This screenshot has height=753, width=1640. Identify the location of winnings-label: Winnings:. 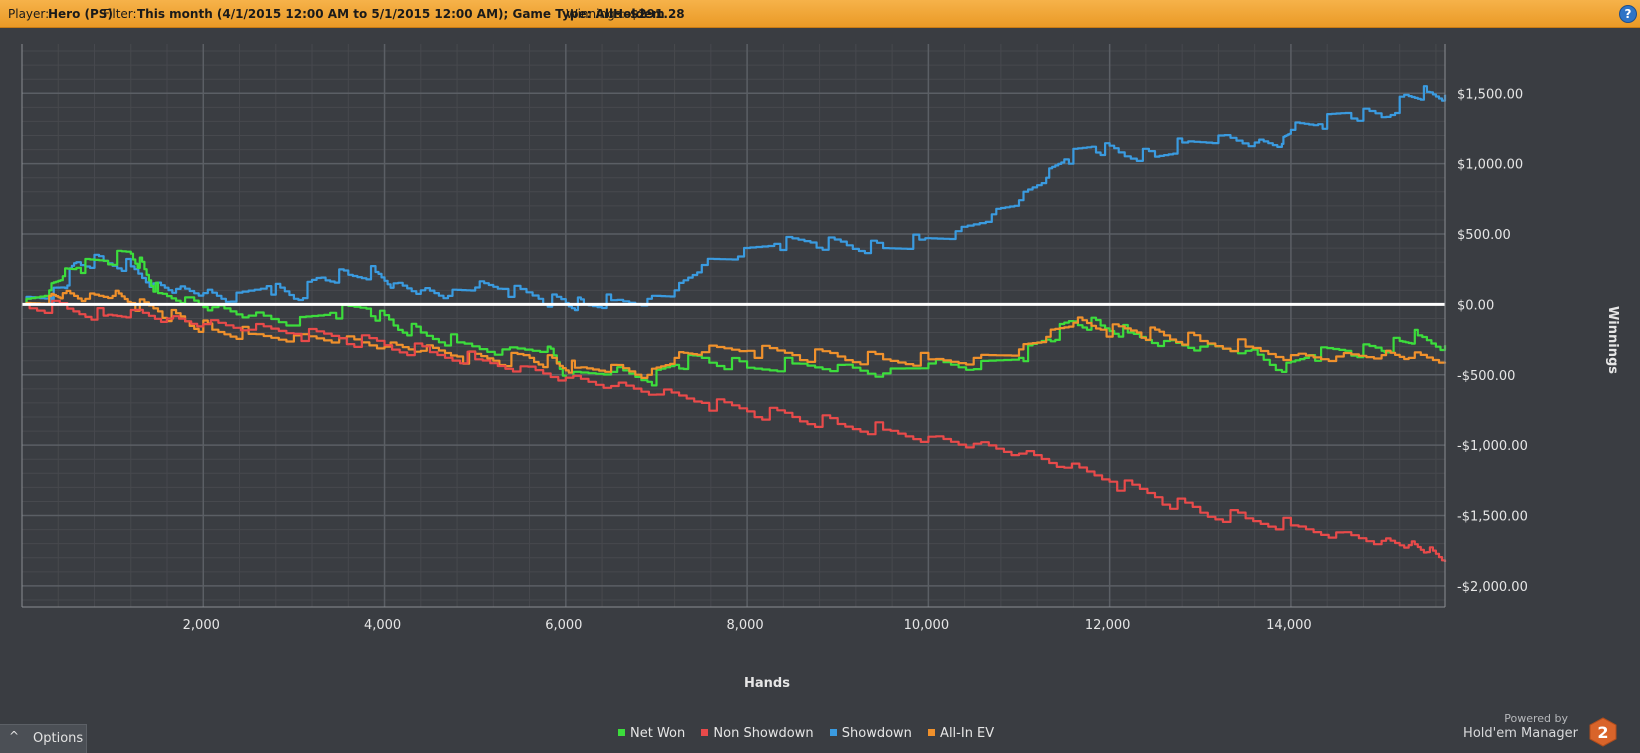
(595, 14).